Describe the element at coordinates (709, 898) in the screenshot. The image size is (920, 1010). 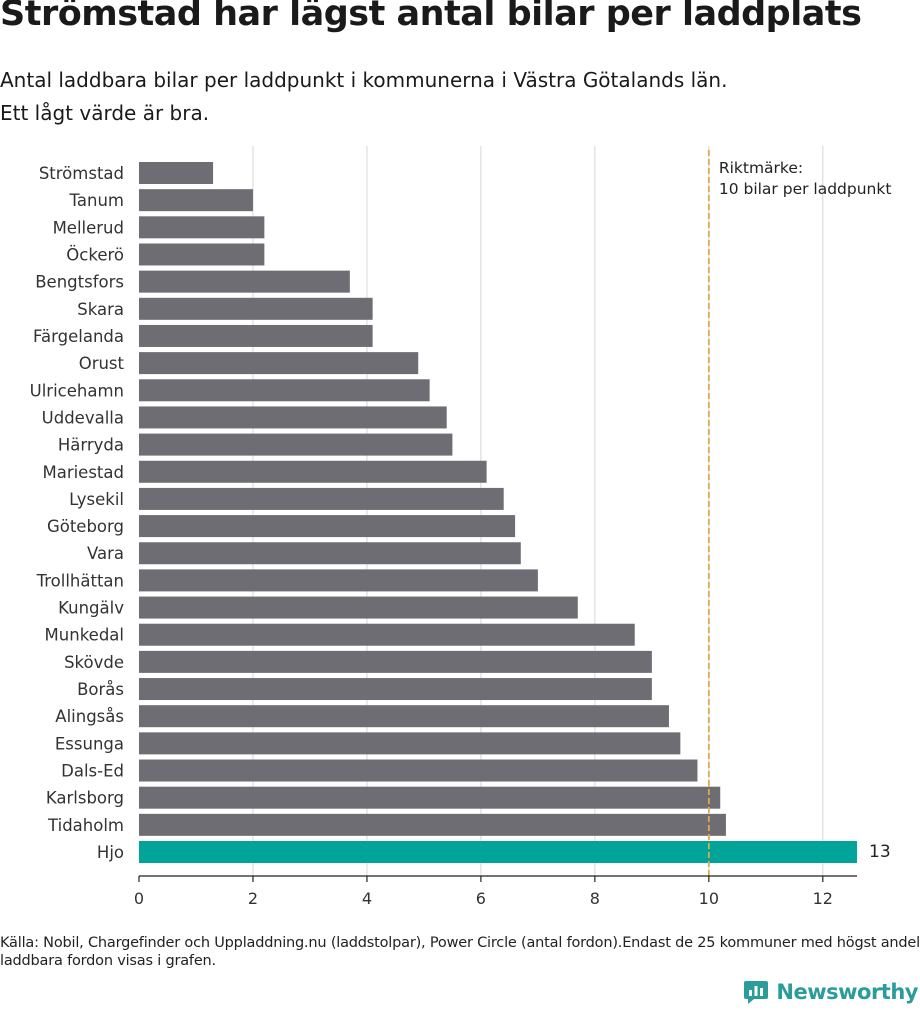
I see `x-tick-label: 10` at that location.